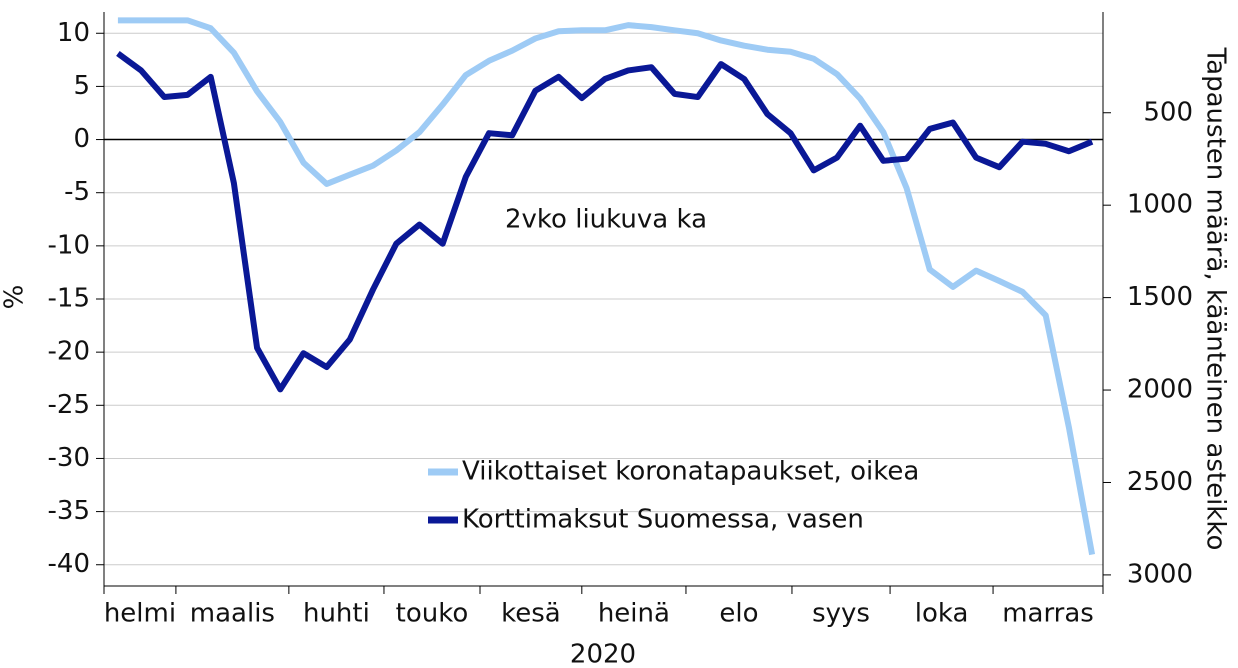  Describe the element at coordinates (942, 614) in the screenshot. I see `x-tick-label: loka` at that location.